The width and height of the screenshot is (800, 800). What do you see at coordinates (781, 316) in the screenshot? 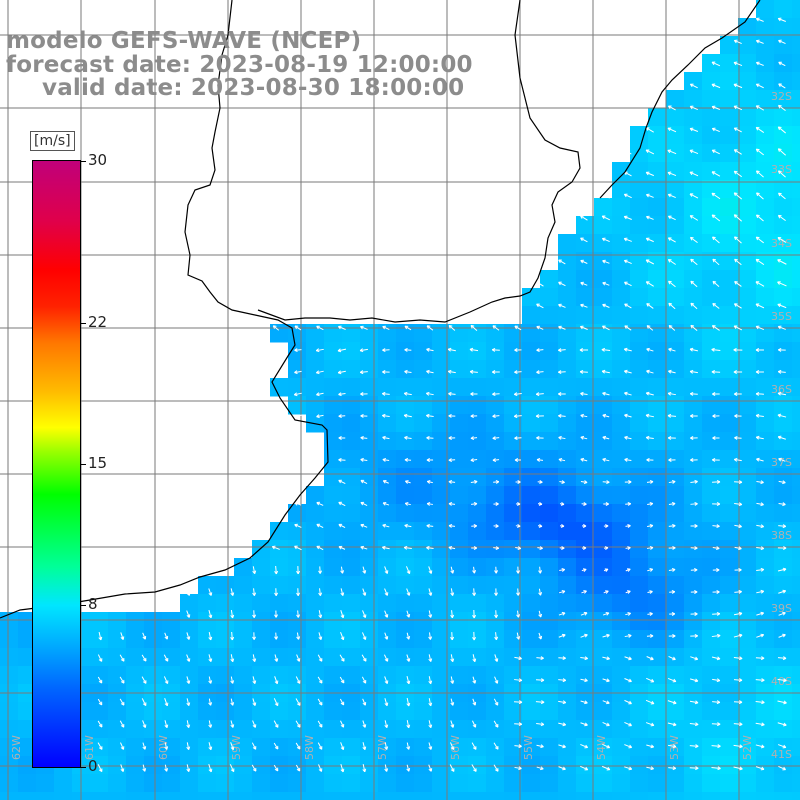
I see `lat-label: 35S` at bounding box center [781, 316].